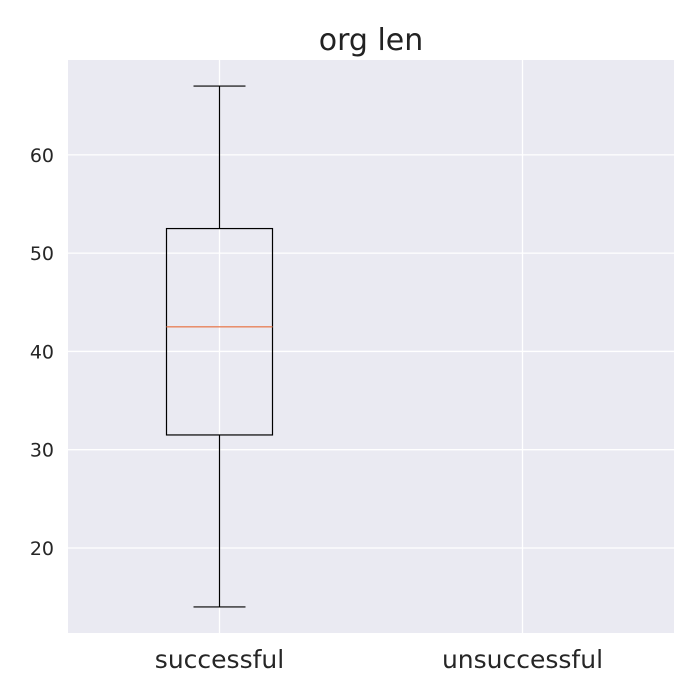 The image size is (700, 700). Describe the element at coordinates (219, 659) in the screenshot. I see `x-tick-label: successful` at that location.